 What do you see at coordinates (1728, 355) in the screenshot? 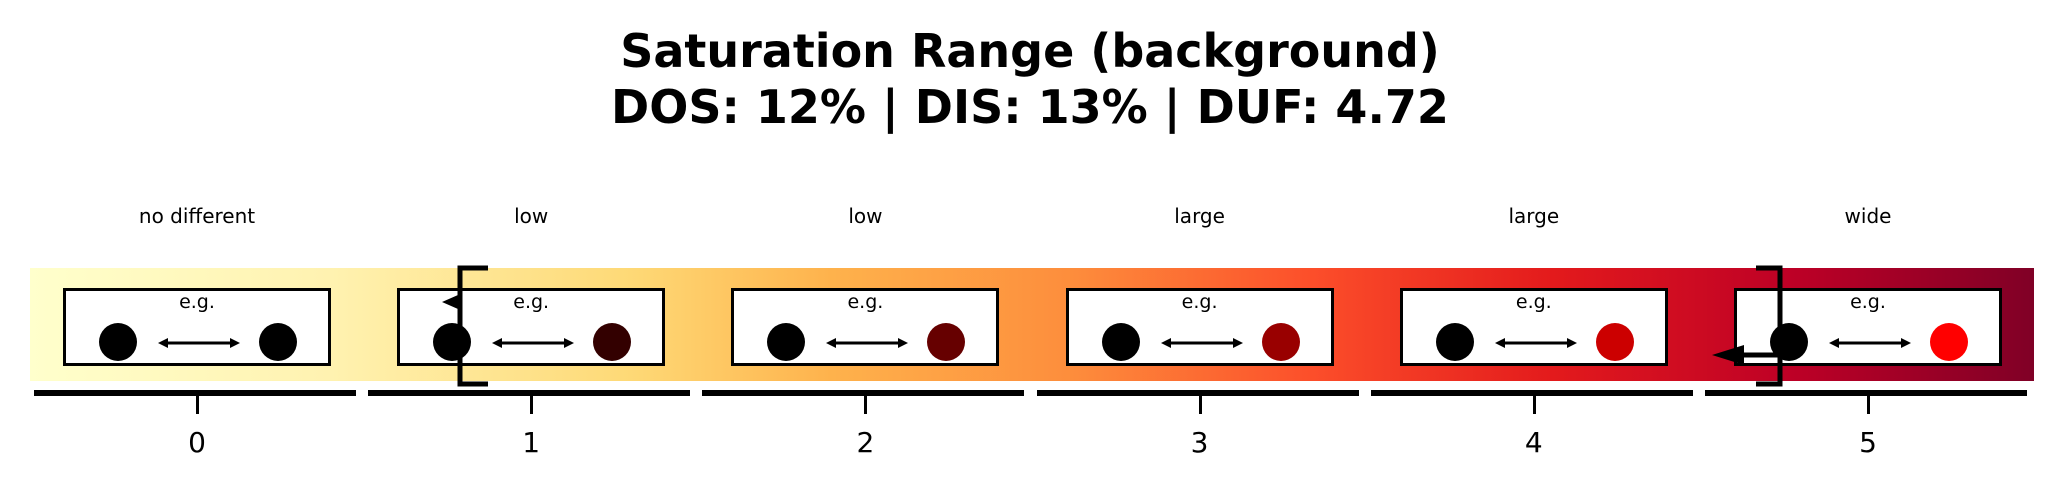
I see `range-end-arrowhead` at bounding box center [1728, 355].